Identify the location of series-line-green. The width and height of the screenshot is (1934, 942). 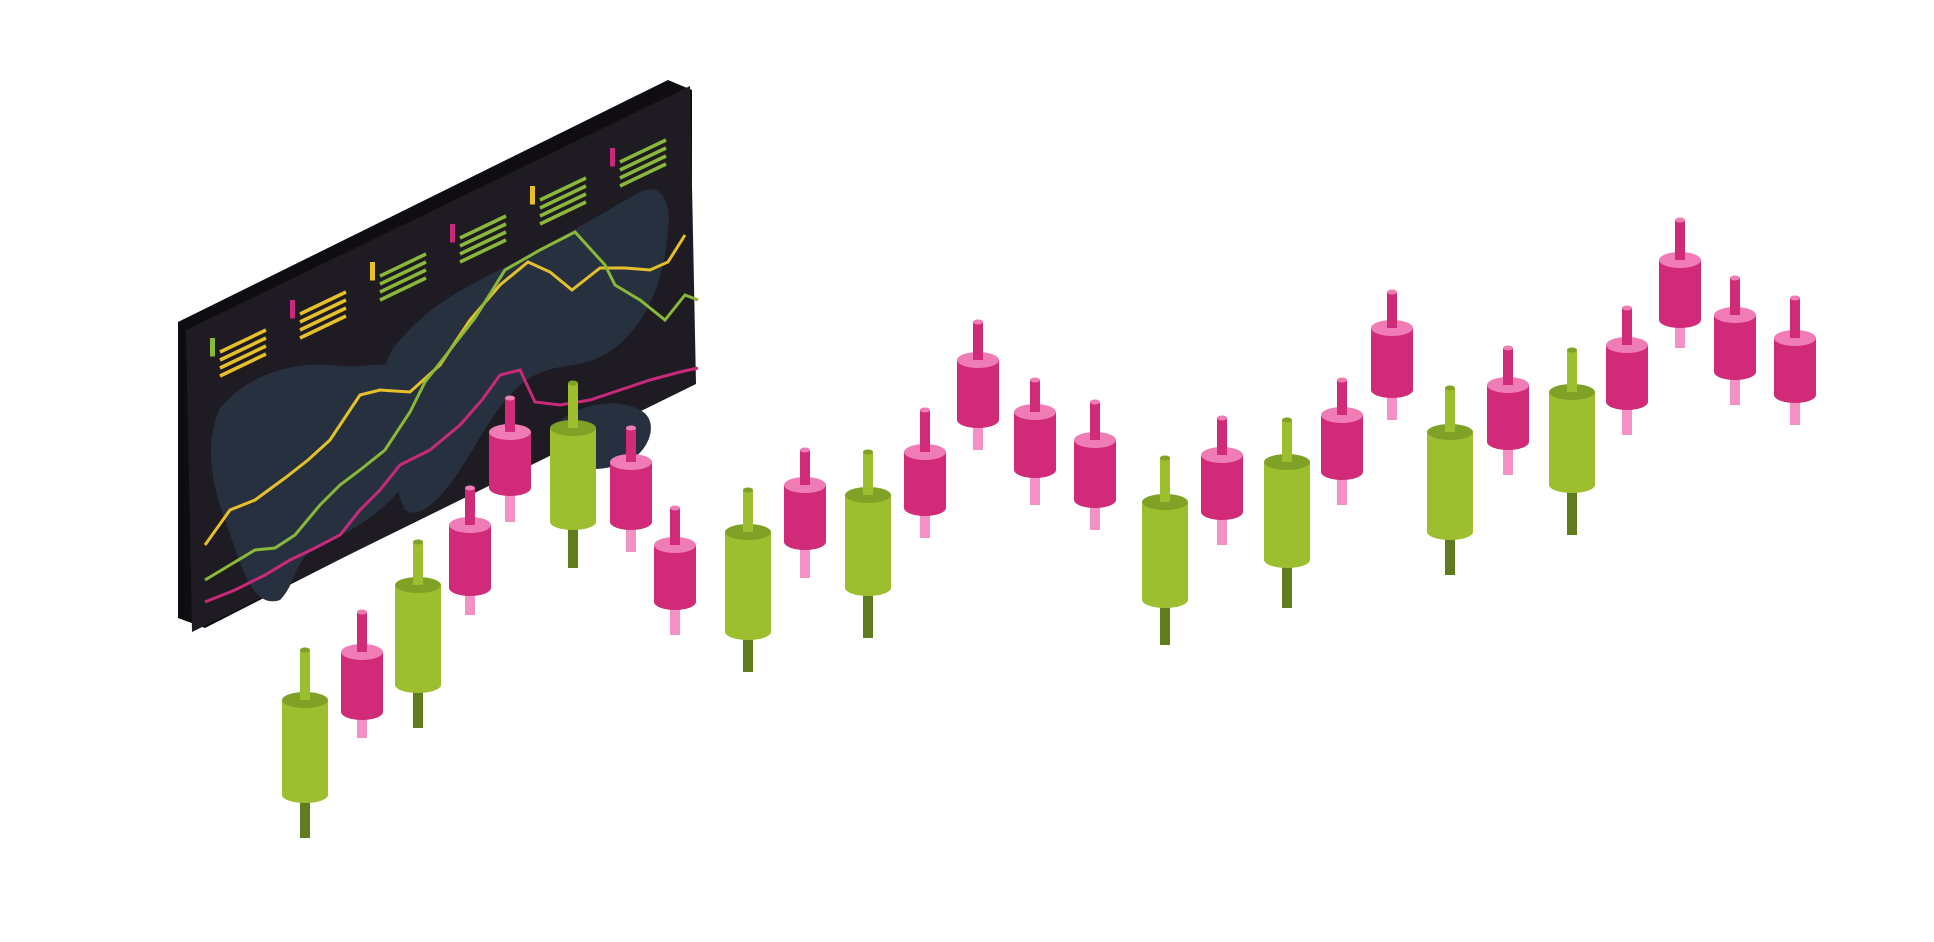
(451, 406).